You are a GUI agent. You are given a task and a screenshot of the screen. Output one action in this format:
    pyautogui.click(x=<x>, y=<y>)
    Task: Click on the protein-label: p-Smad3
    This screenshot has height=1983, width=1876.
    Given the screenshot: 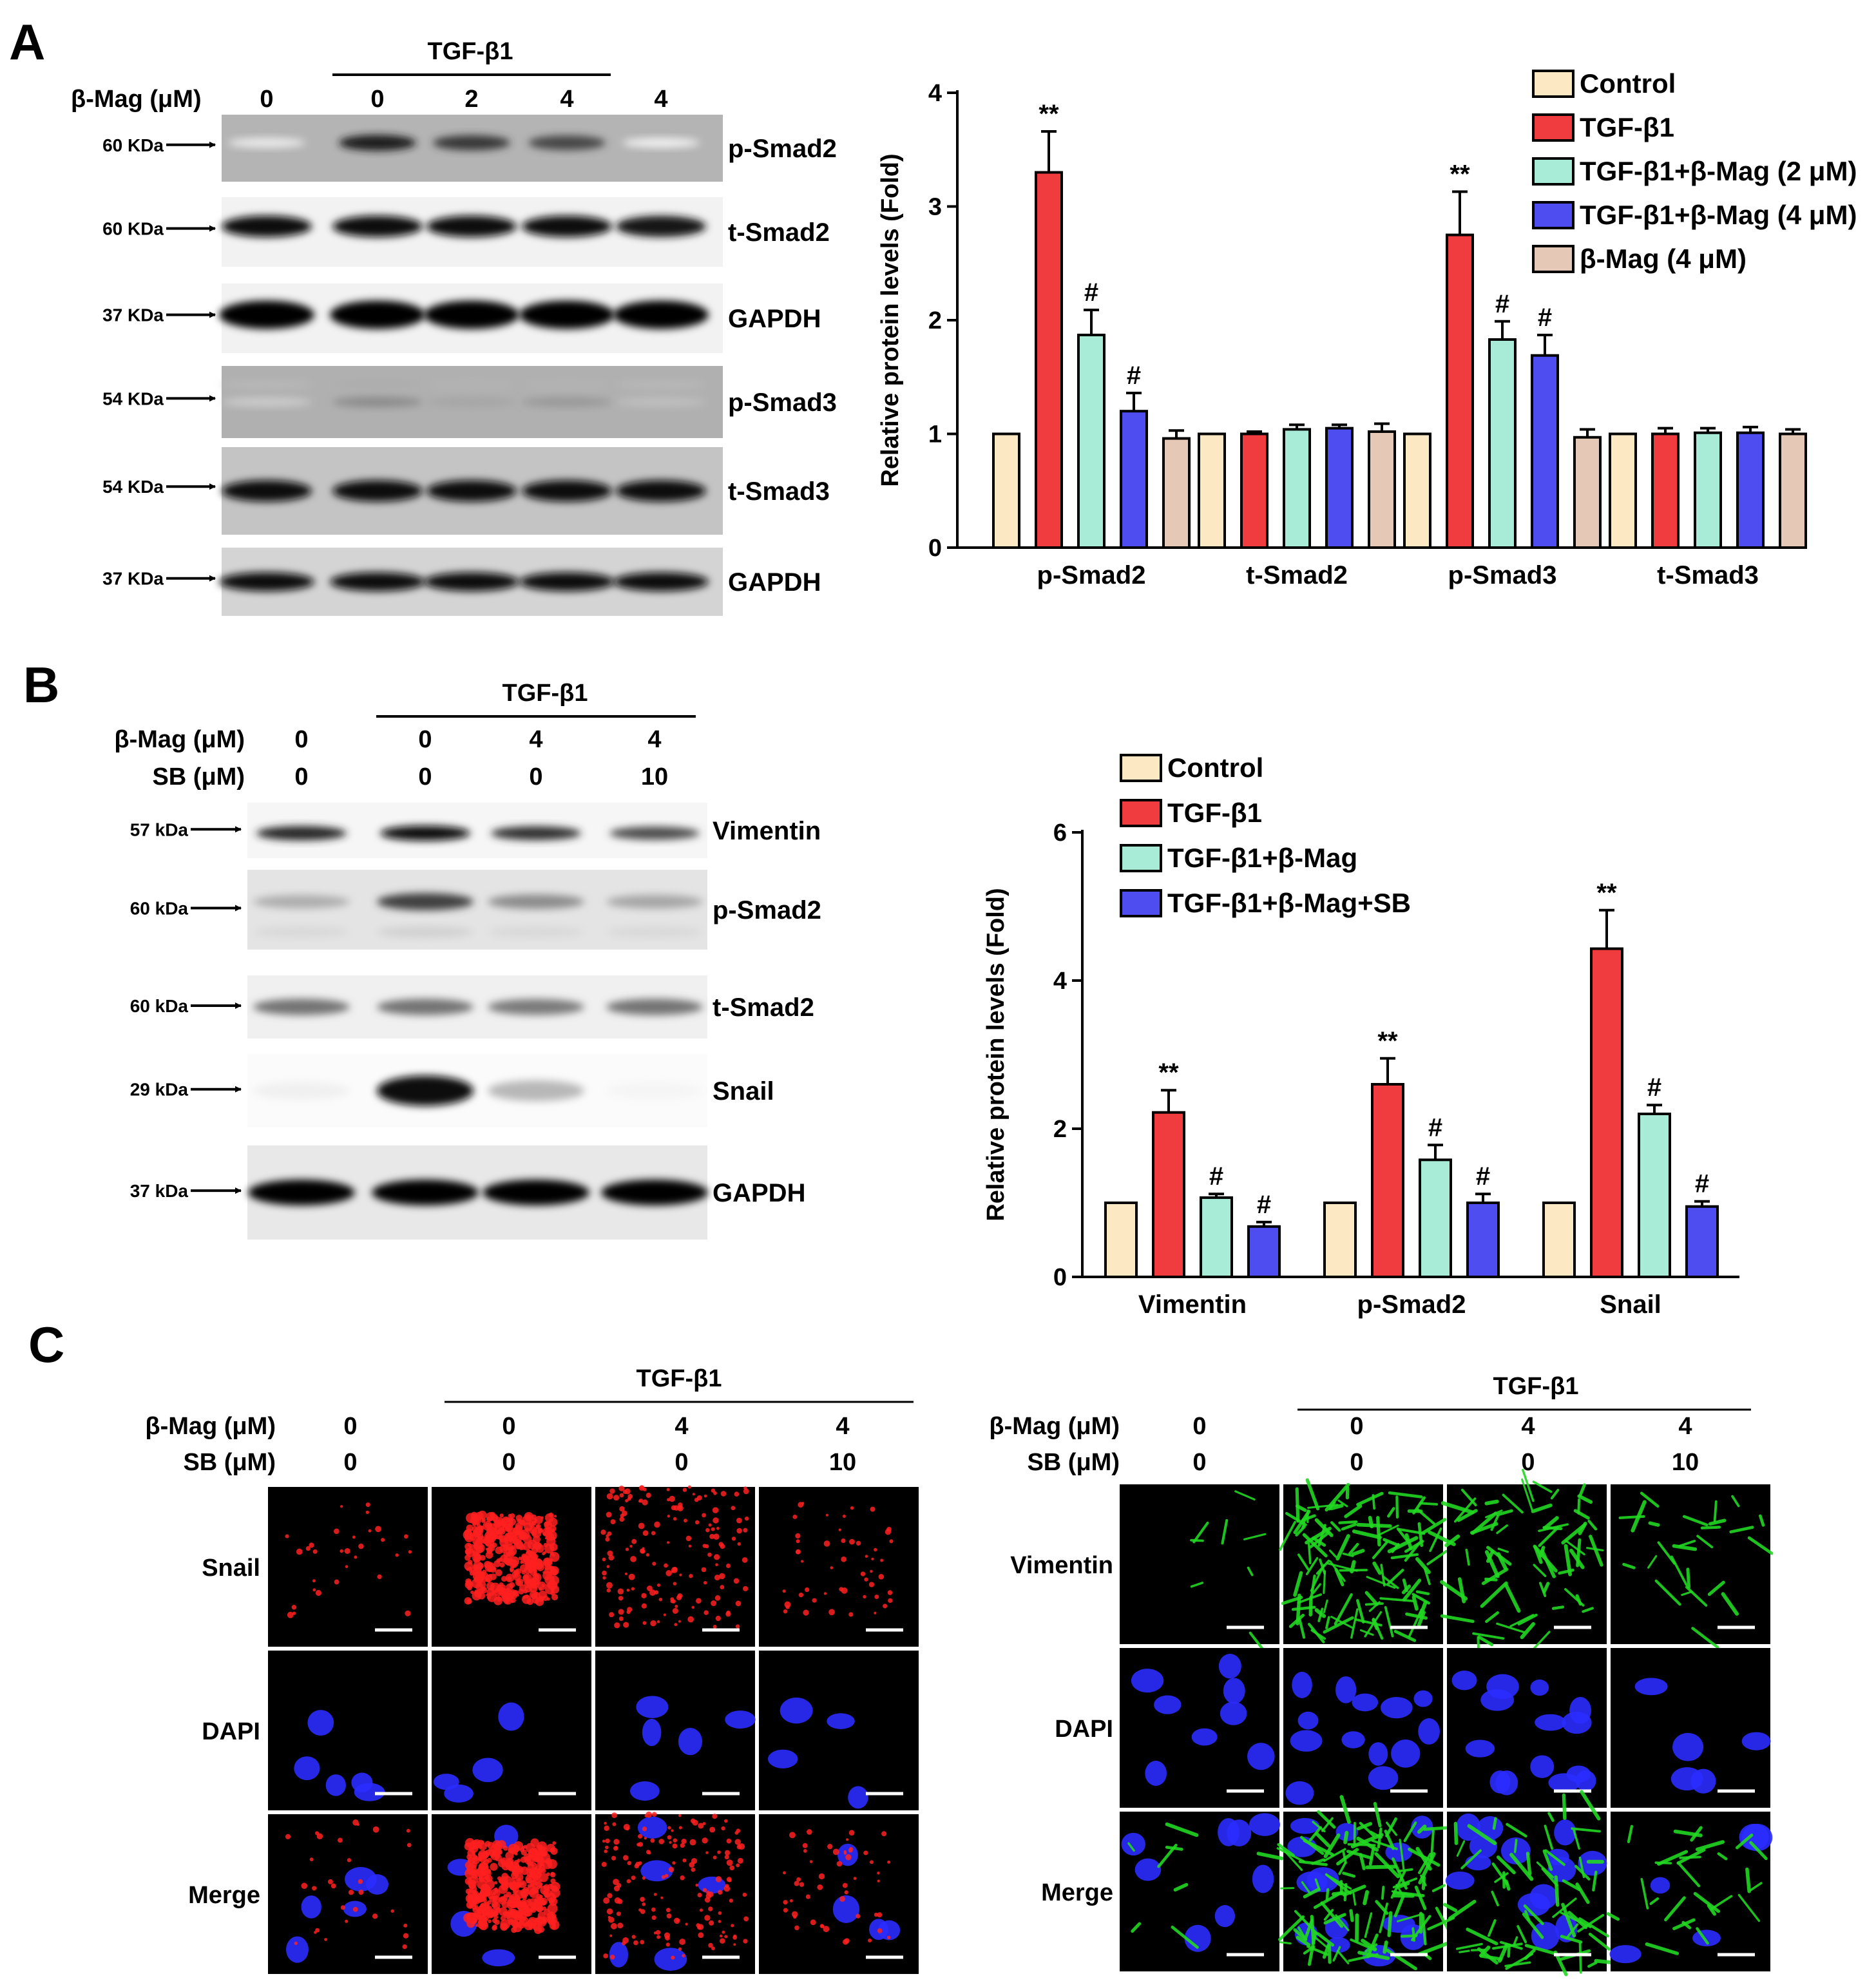 What is the action you would take?
    pyautogui.click(x=782, y=403)
    